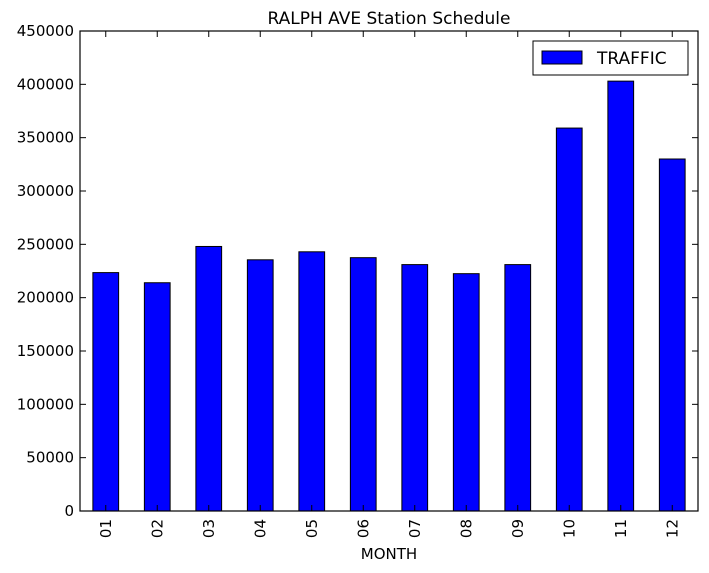 This screenshot has width=709, height=573. Describe the element at coordinates (45, 84) in the screenshot. I see `y-tick-label: 400000` at that location.